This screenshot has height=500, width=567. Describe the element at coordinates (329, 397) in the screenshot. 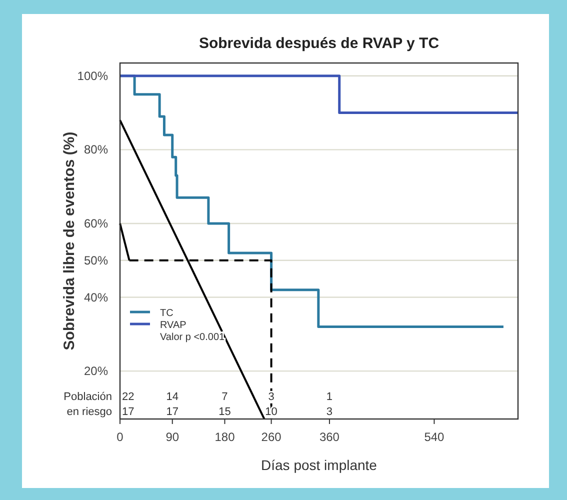

I see `annotation: 1` at that location.